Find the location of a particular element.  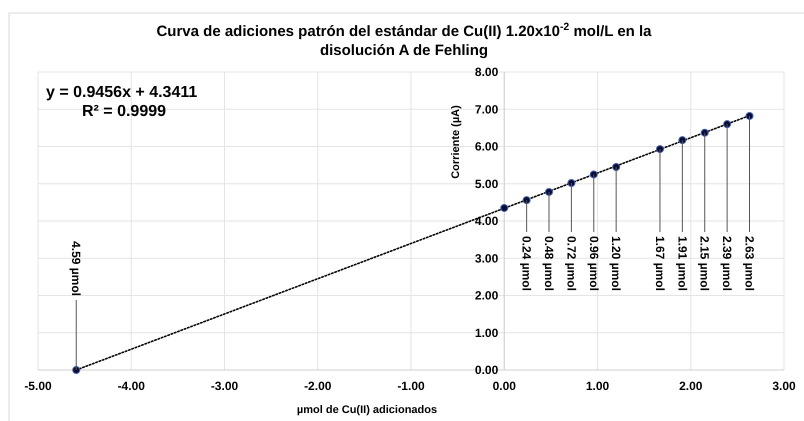

annotation: 2.15 µmol is located at coordinates (705, 263).